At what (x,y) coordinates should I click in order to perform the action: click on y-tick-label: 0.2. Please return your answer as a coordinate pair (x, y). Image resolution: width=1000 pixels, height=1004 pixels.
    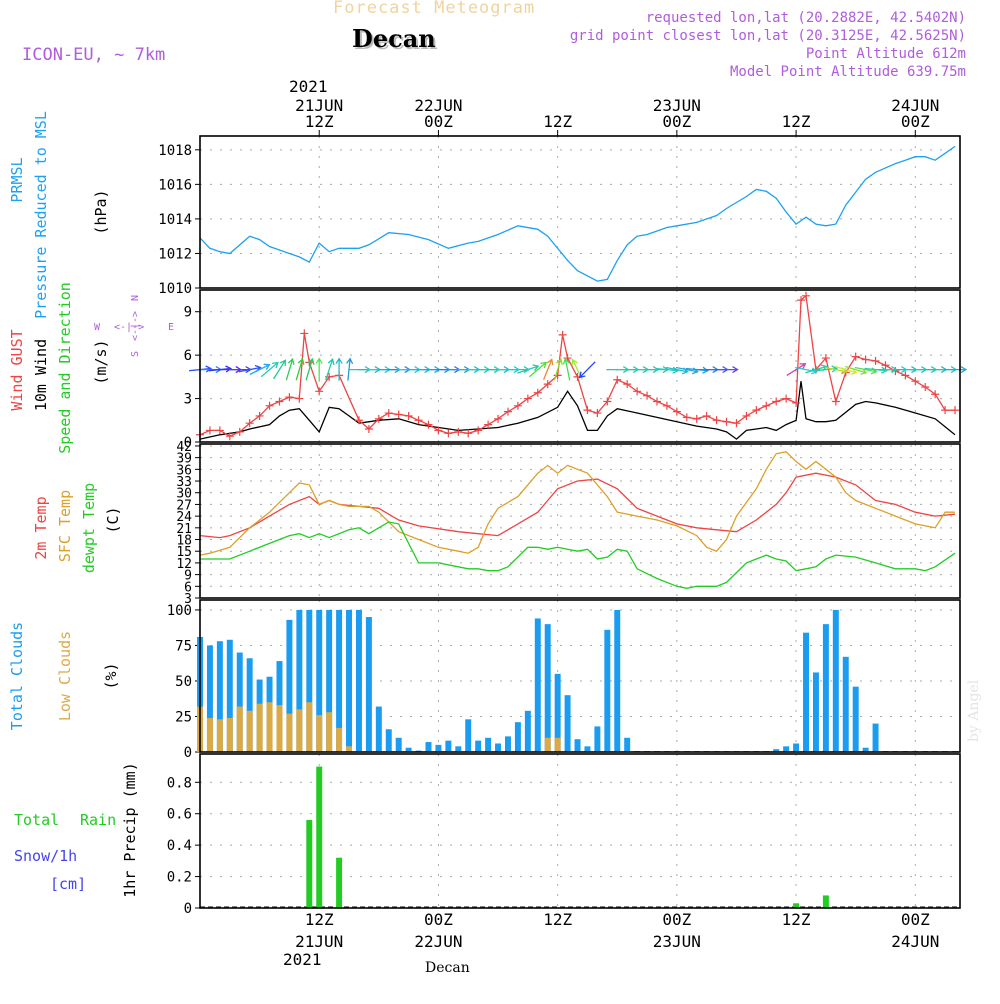
    Looking at the image, I should click on (179, 878).